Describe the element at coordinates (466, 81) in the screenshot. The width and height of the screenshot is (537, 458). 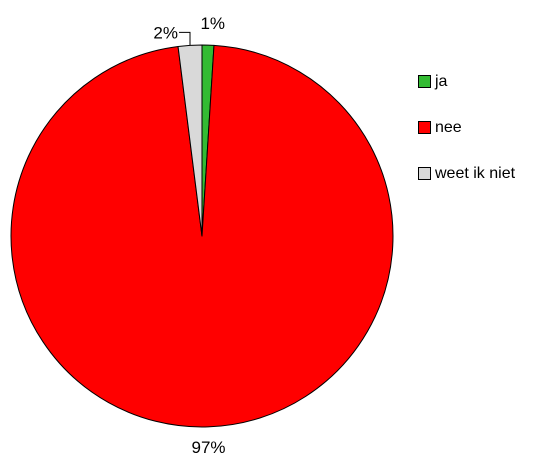
I see `legend-item-ja: ja` at that location.